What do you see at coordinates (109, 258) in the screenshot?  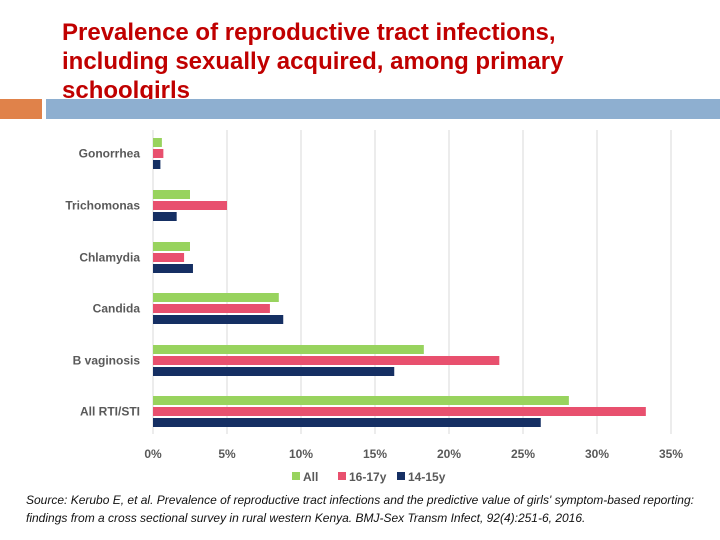 I see `category-label: Chlamydia` at bounding box center [109, 258].